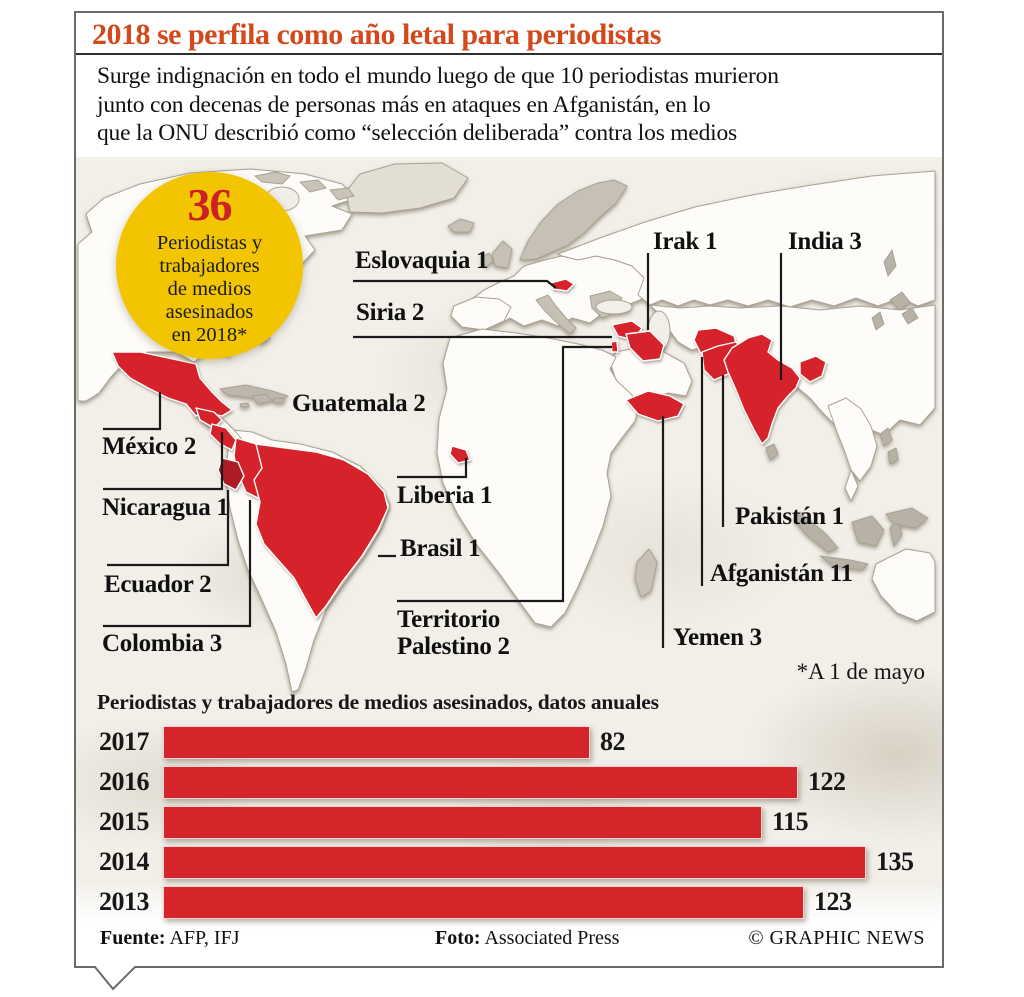  What do you see at coordinates (165, 507) in the screenshot?
I see `map-label-nicaragua: Nicaragua 1` at bounding box center [165, 507].